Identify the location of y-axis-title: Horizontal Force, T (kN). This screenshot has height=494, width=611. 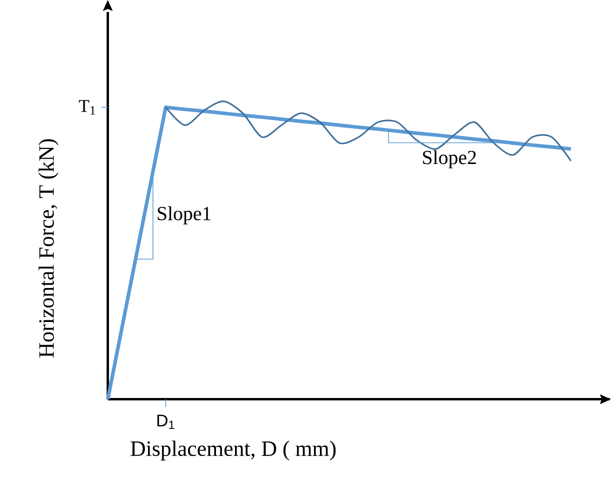
(48, 248).